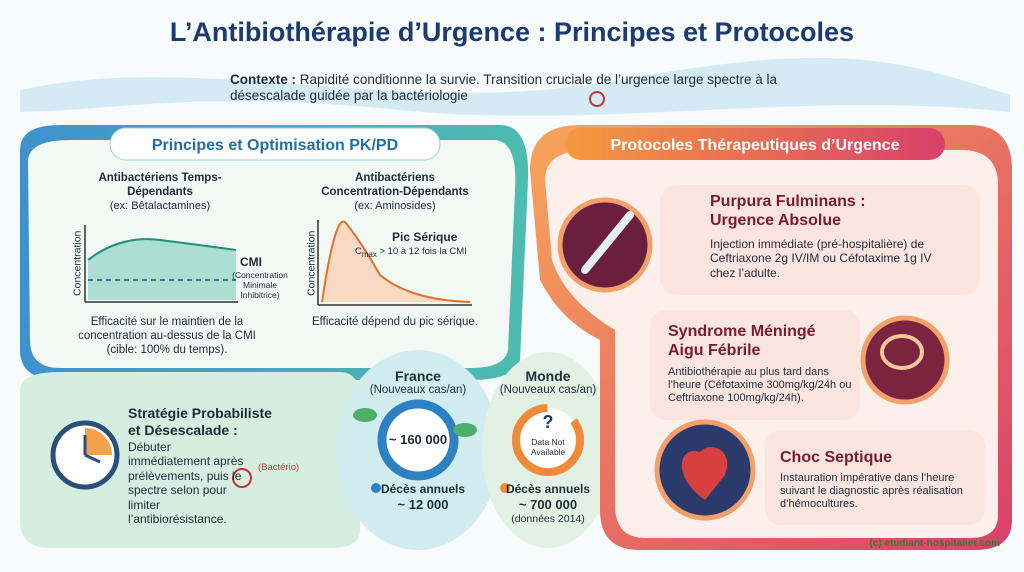  I want to click on brain, so click(902, 352).